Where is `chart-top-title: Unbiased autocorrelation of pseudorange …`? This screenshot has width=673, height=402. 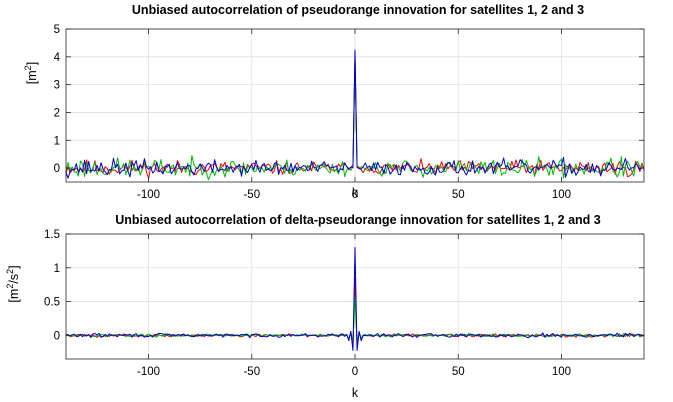
chart-top-title: Unbiased autocorrelation of pseudorange … is located at coordinates (358, 10).